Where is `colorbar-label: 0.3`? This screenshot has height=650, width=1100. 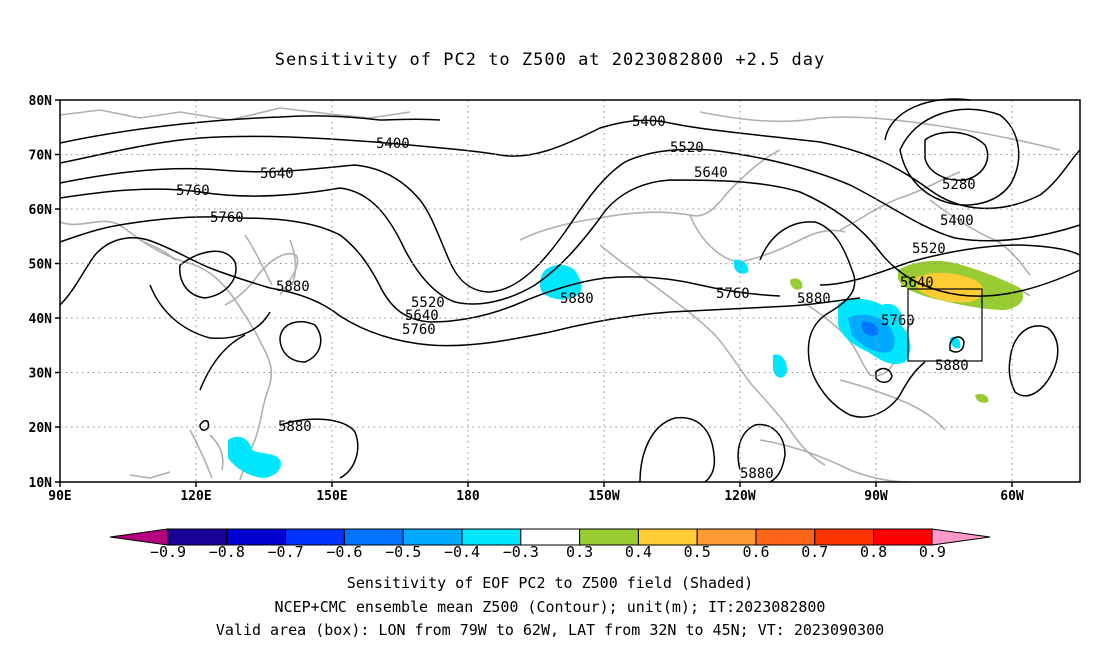 colorbar-label: 0.3 is located at coordinates (579, 552).